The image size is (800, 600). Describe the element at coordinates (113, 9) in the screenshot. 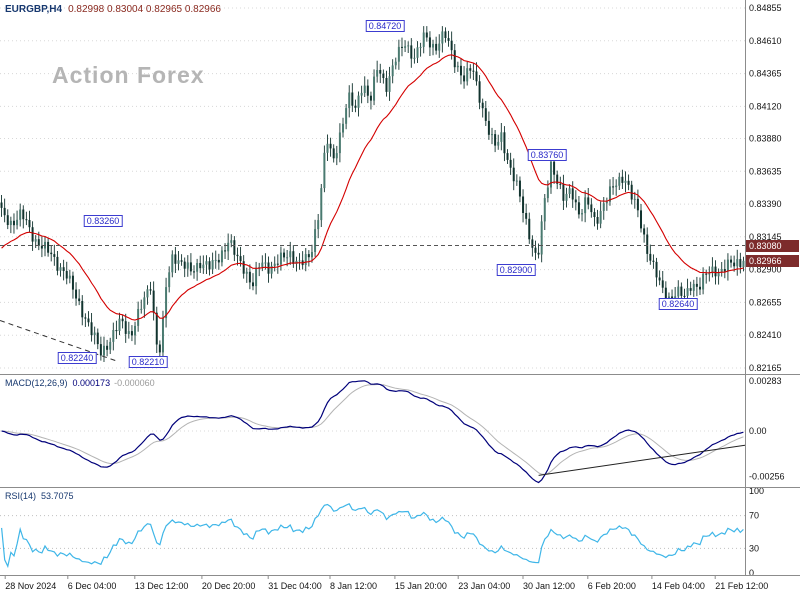

I see `chart-title: EURGBP,H4 0.82998 0.83004 0.82965 0.82966` at that location.